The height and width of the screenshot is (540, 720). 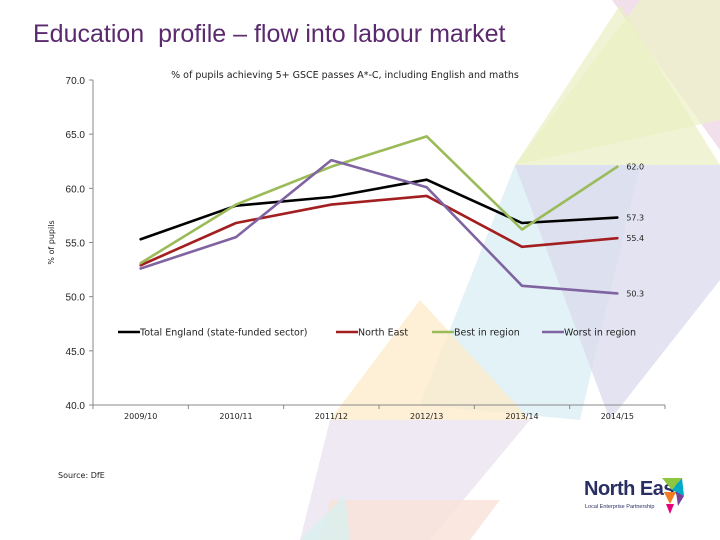 What do you see at coordinates (81, 475) in the screenshot?
I see `source-note: Source: DfE` at bounding box center [81, 475].